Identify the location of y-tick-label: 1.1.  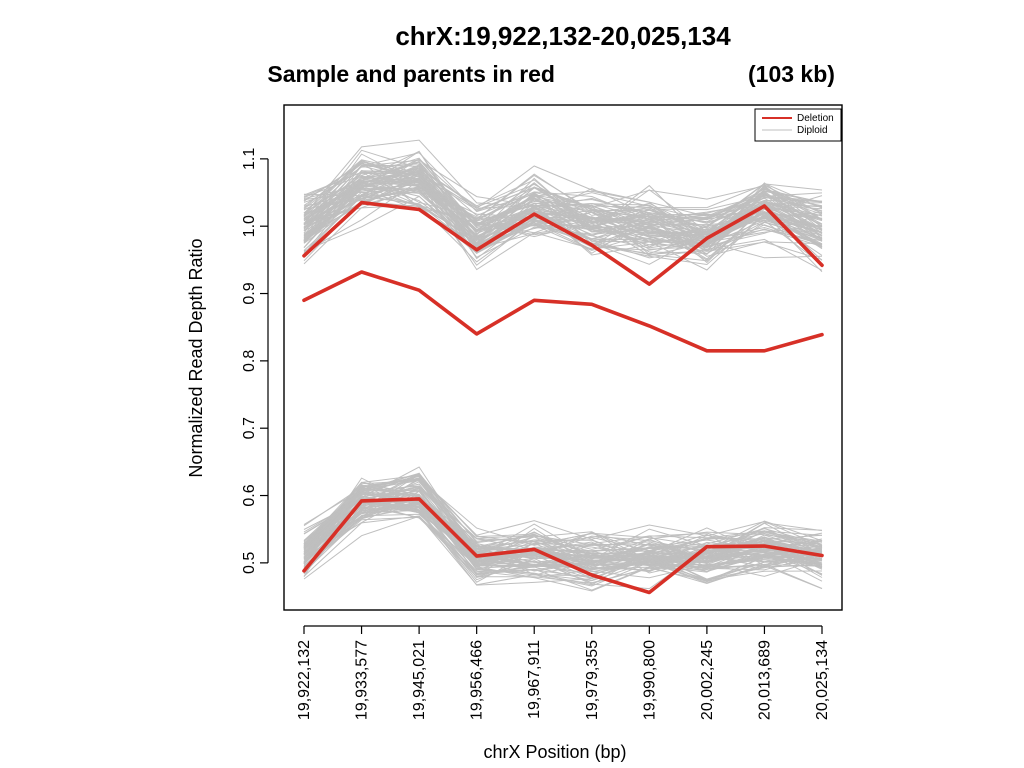
(249, 159).